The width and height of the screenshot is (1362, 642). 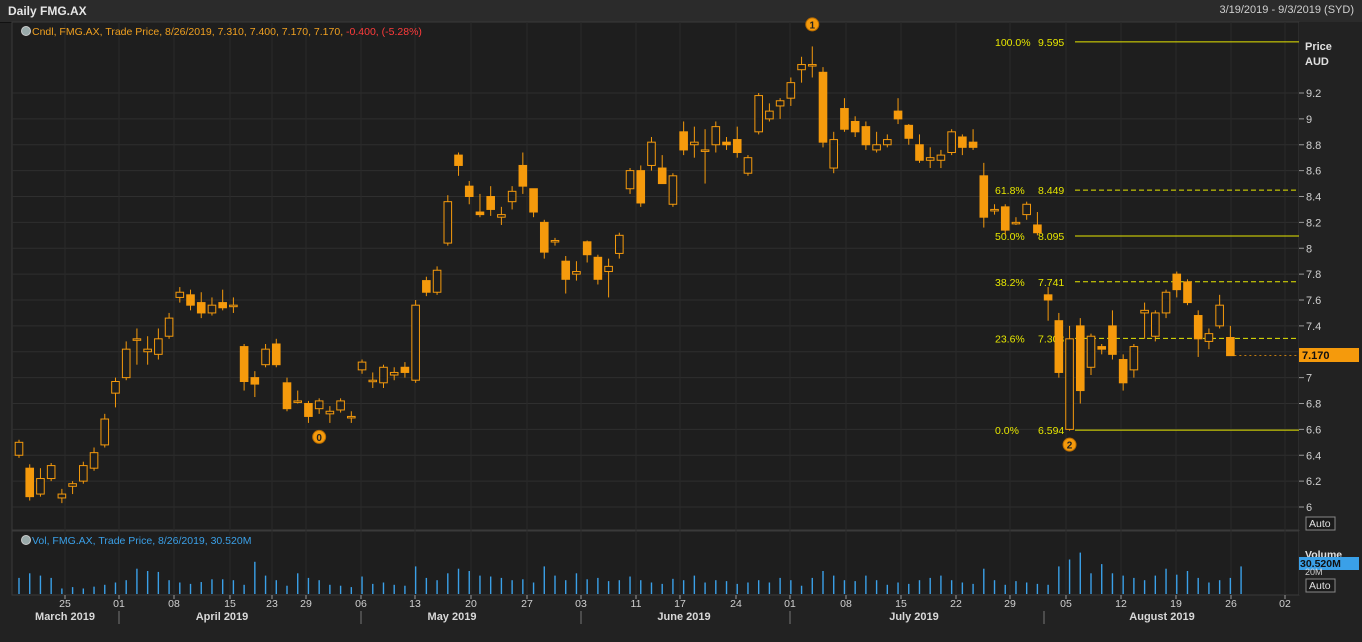 What do you see at coordinates (26, 31) in the screenshot?
I see `price-legend-icon` at bounding box center [26, 31].